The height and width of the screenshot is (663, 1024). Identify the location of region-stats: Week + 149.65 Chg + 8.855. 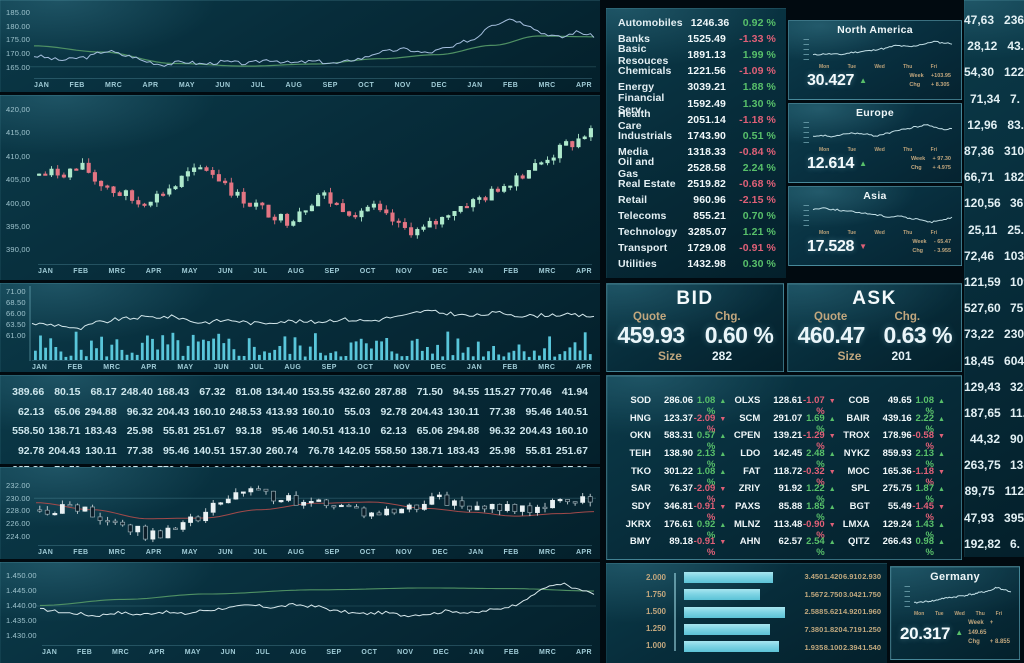
(990, 633).